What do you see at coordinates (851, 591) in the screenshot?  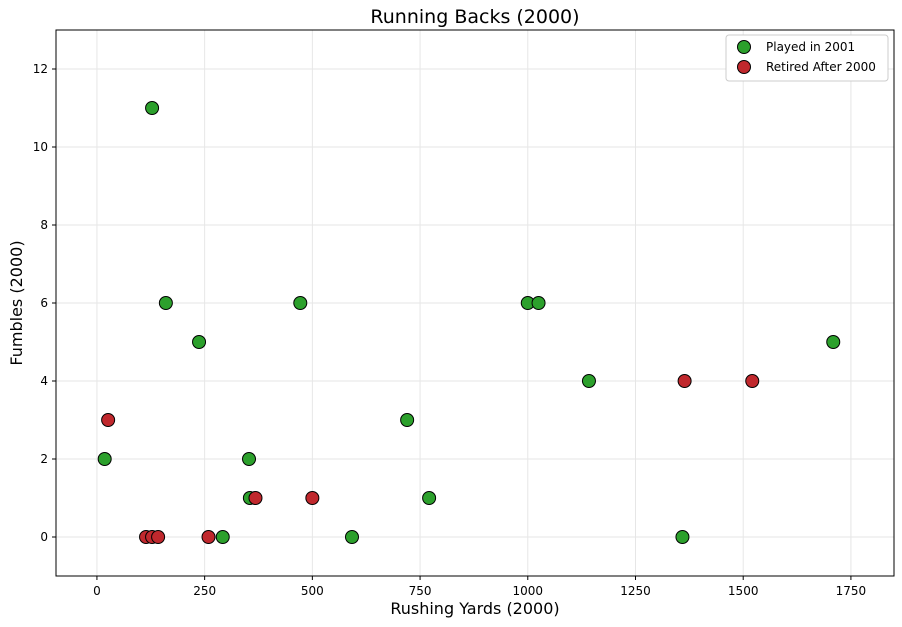 I see `x-tick-label: 1750` at bounding box center [851, 591].